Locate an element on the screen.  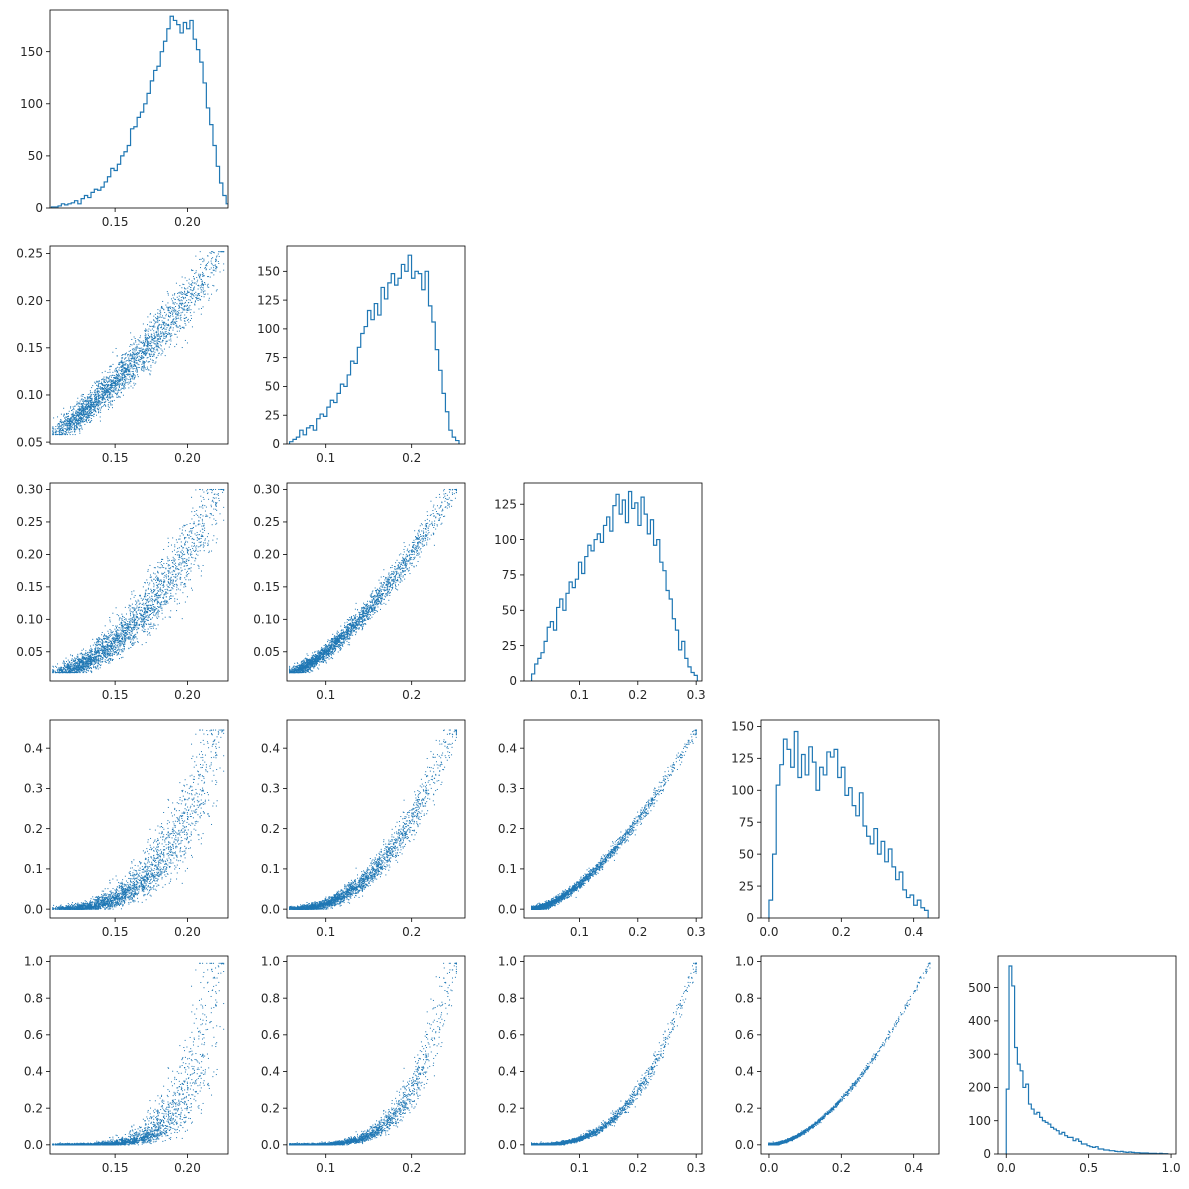
y-tick-label: 75 is located at coordinates (272, 358).